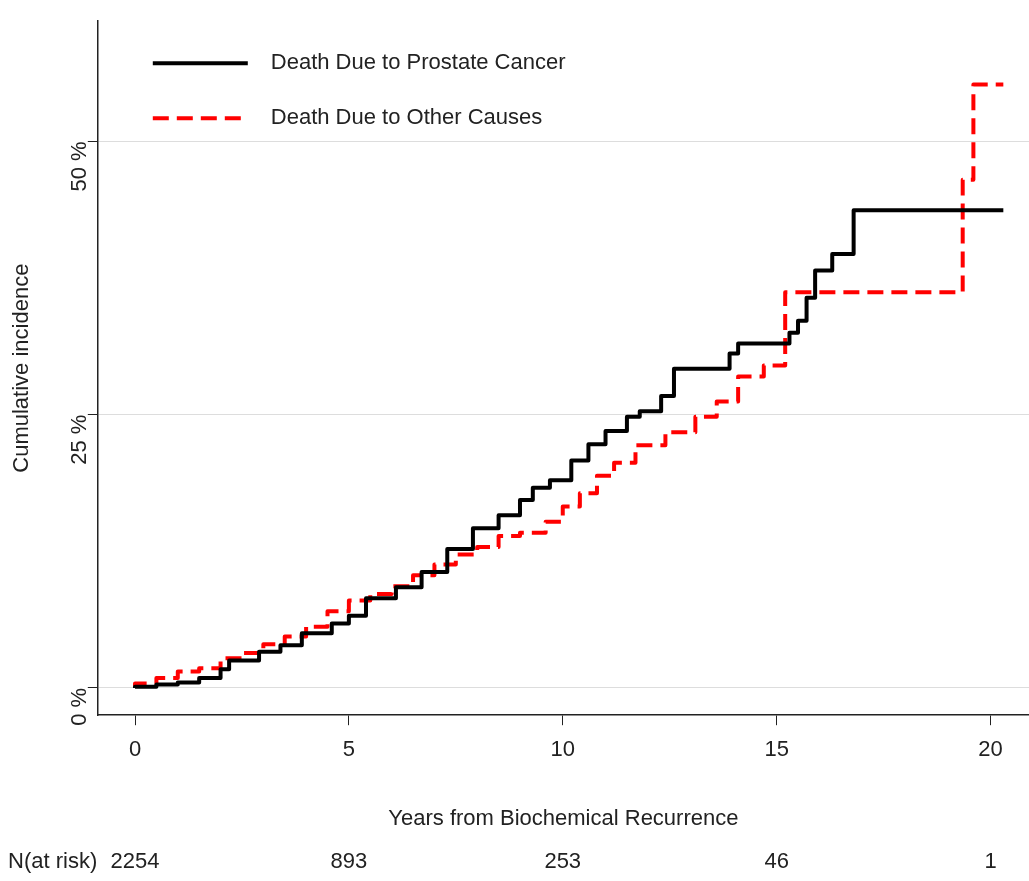 Image resolution: width=1029 pixels, height=881 pixels. Describe the element at coordinates (78, 439) in the screenshot. I see `y-tick-label: 25 %` at that location.